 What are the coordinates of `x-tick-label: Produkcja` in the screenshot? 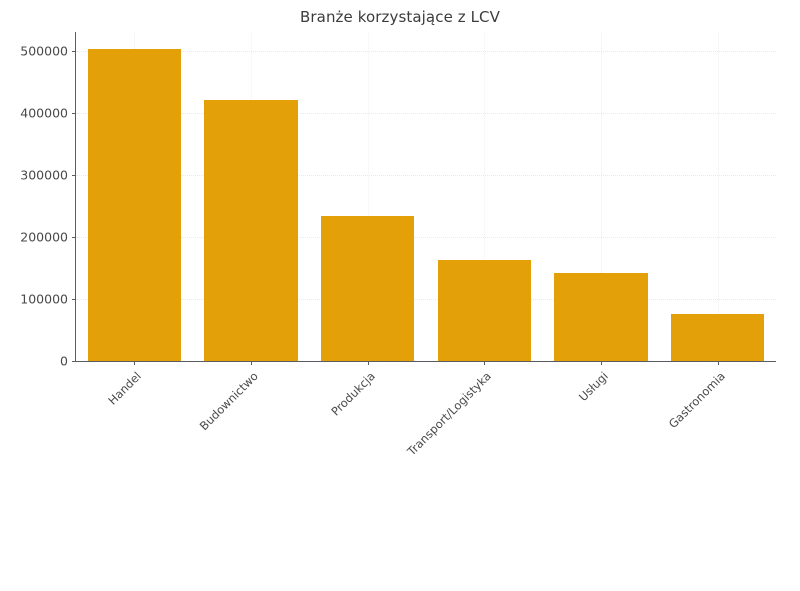 It's located at (353, 394).